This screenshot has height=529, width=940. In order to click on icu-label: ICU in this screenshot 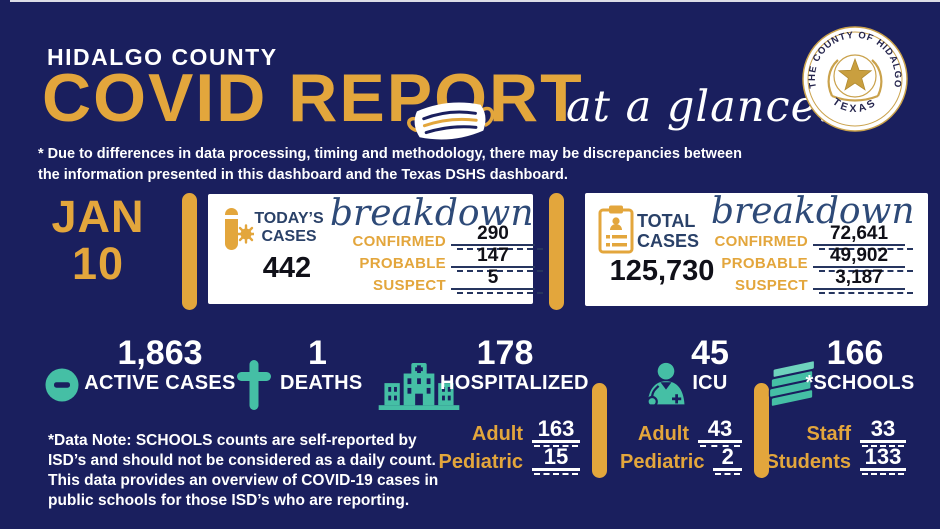, I will do `click(710, 383)`.